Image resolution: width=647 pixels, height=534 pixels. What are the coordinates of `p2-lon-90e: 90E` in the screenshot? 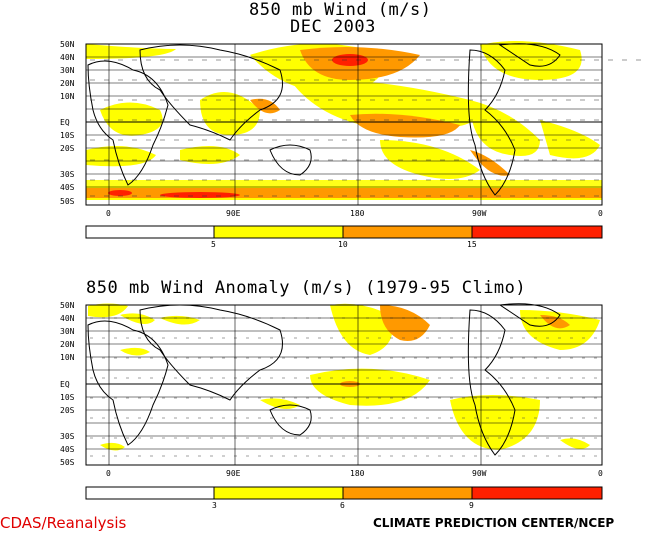 It's located at (233, 473).